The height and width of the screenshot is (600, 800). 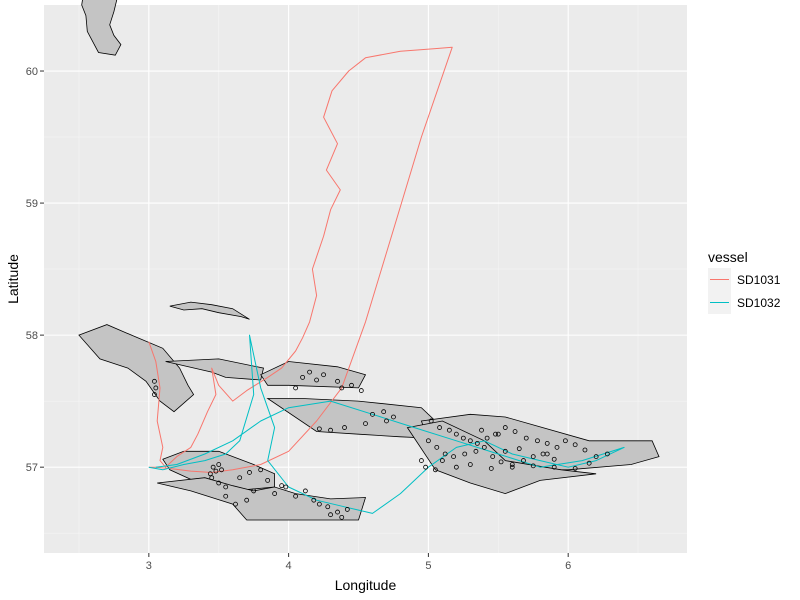 What do you see at coordinates (358, 562) in the screenshot?
I see `x-axis-ticks: 3 4 5 6` at bounding box center [358, 562].